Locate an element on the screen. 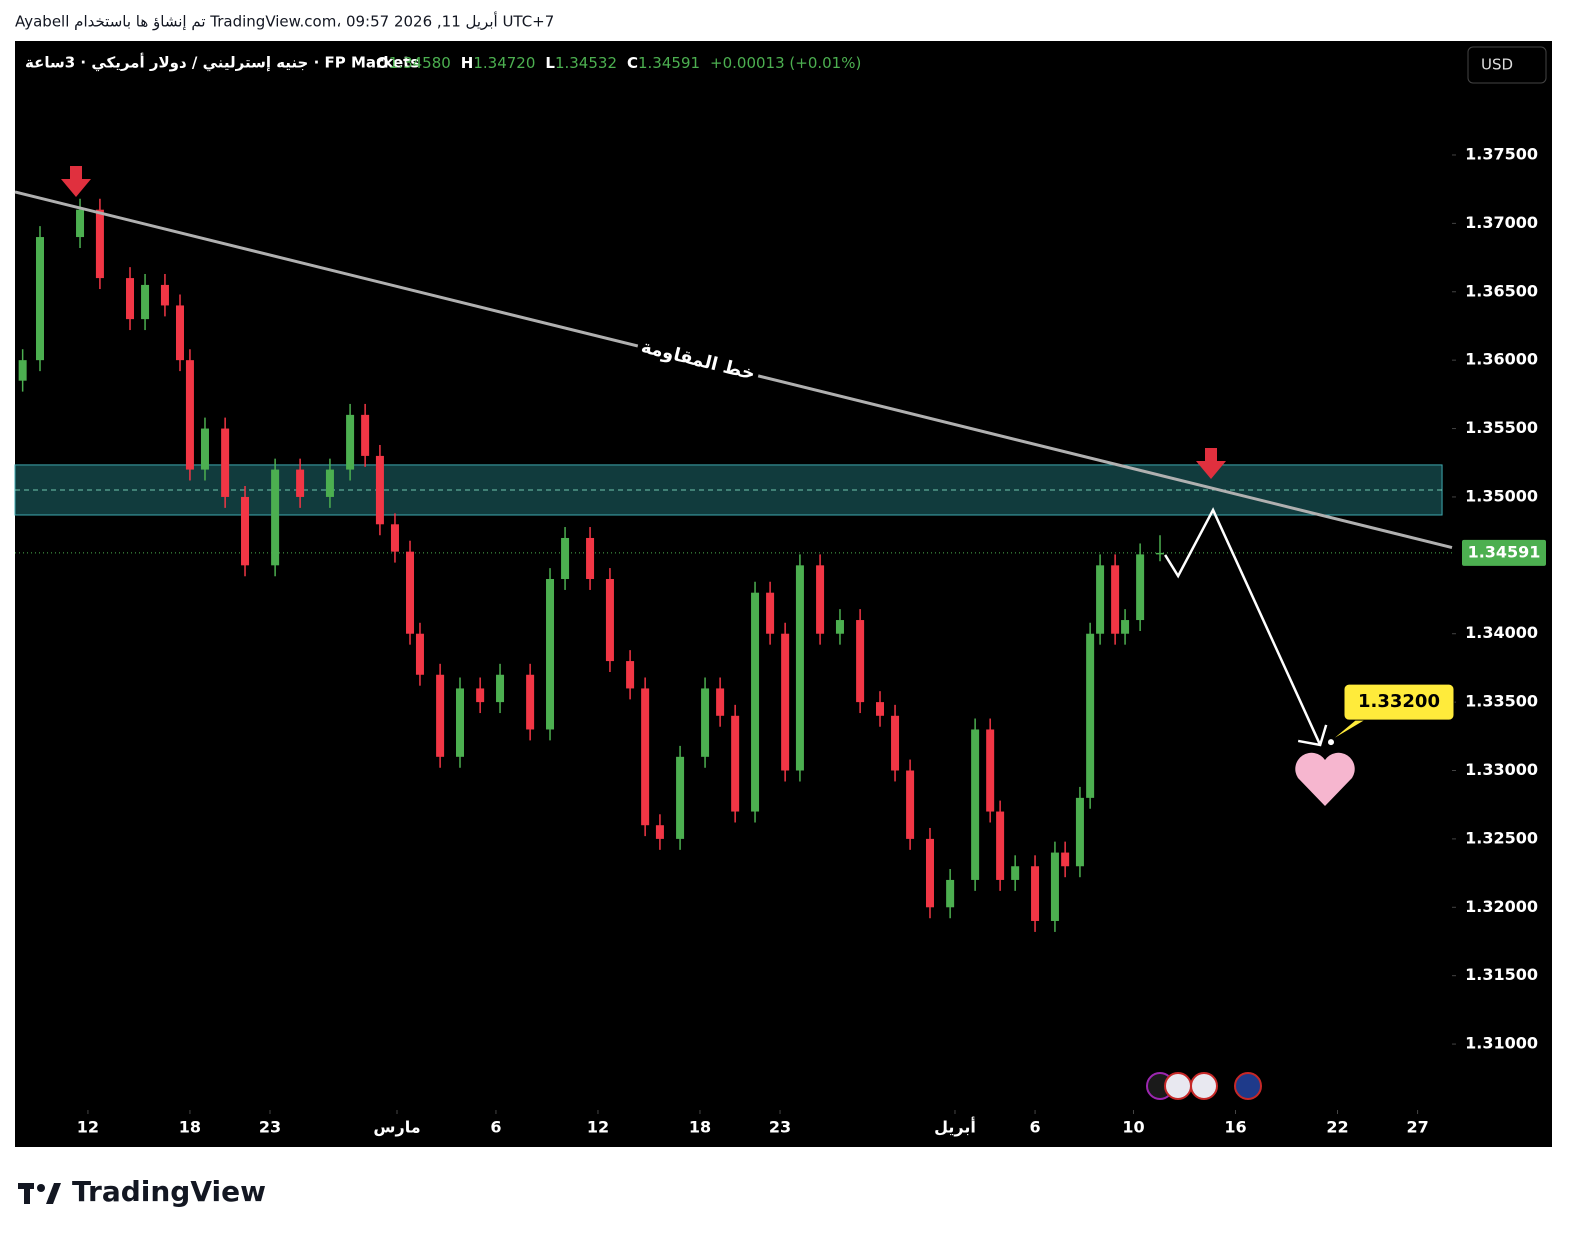 Image resolution: width=1581 pixels, height=1247 pixels. target-box is located at coordinates (1399, 702).